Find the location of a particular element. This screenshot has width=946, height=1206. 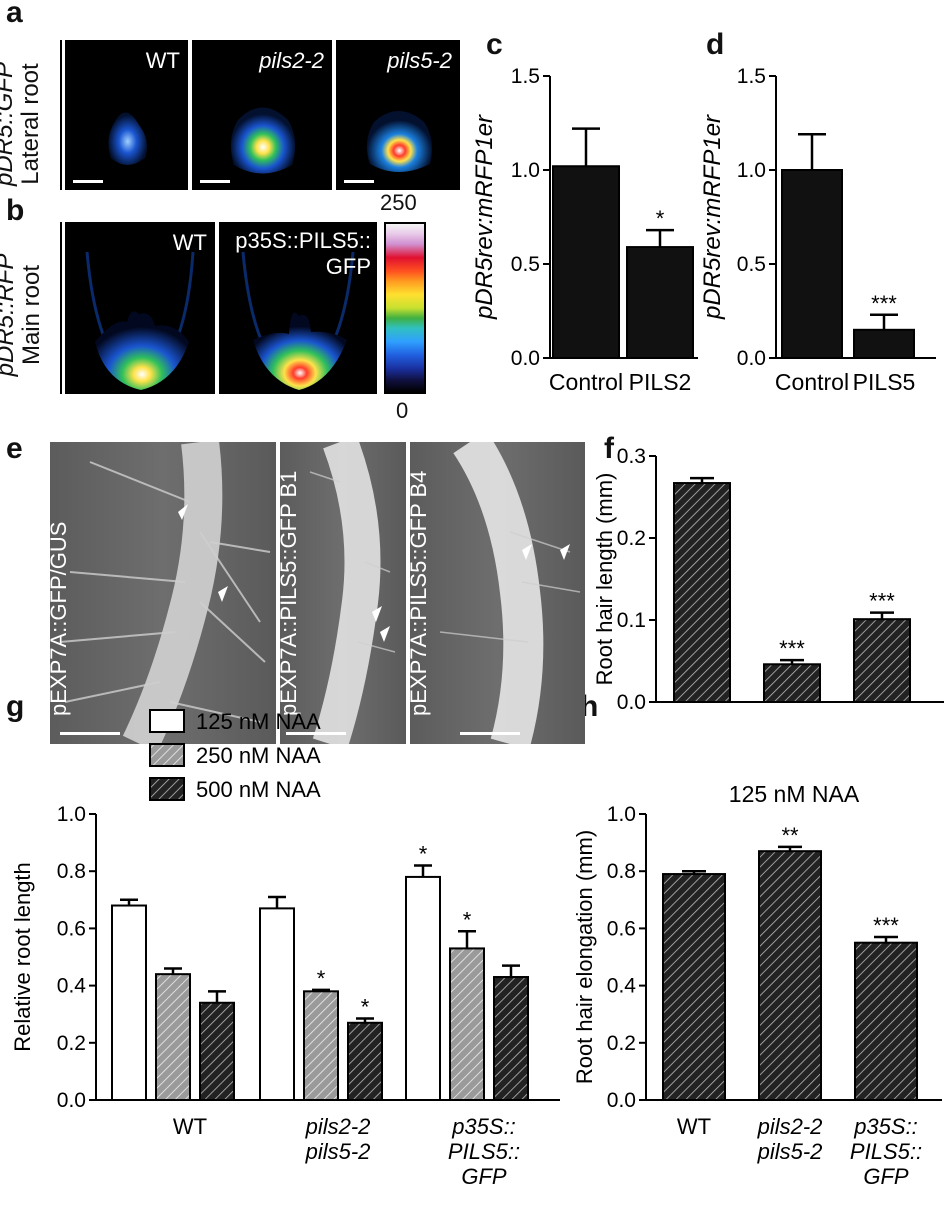

panel-a-frame-line is located at coordinates (61, 115).